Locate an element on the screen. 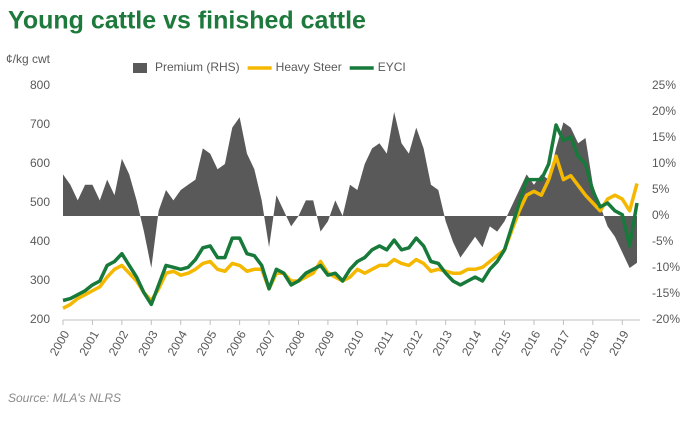  x-tick-label: 2006 is located at coordinates (236, 343).